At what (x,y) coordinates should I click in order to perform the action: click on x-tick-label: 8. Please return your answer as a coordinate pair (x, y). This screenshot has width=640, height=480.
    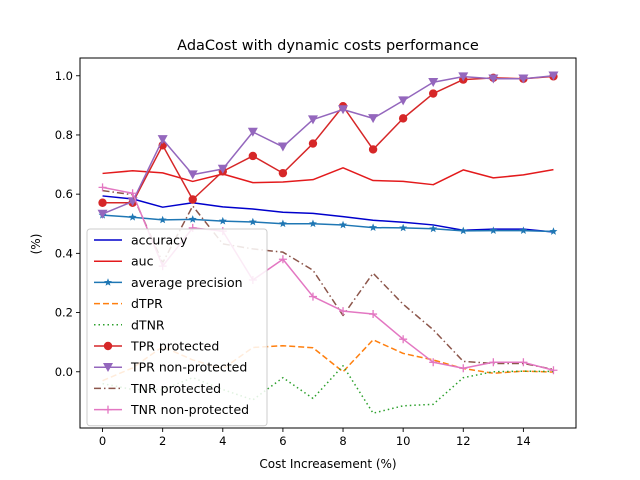
    Looking at the image, I should click on (342, 441).